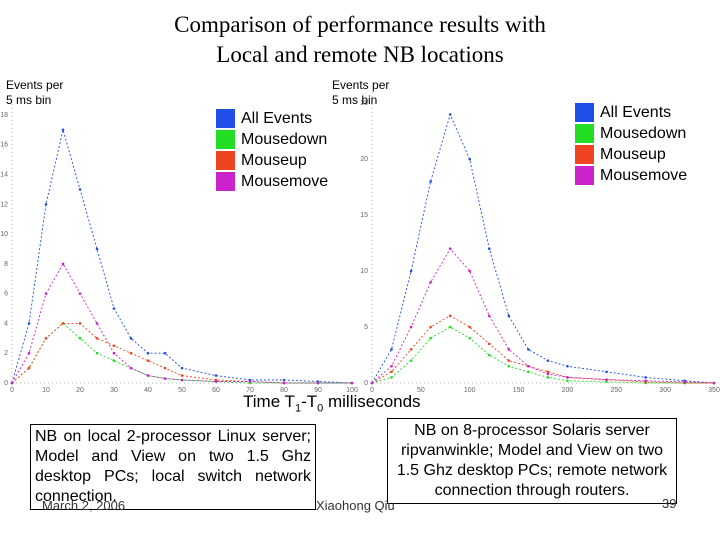 Image resolution: width=720 pixels, height=540 pixels. What do you see at coordinates (80, 390) in the screenshot?
I see `left-chart-x-tick-label: 20` at bounding box center [80, 390].